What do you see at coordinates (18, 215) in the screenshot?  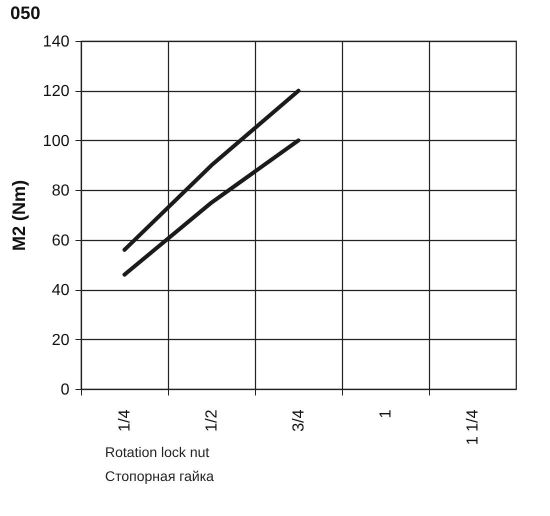 I see `y-axis-title: M2 (Nm)` at bounding box center [18, 215].